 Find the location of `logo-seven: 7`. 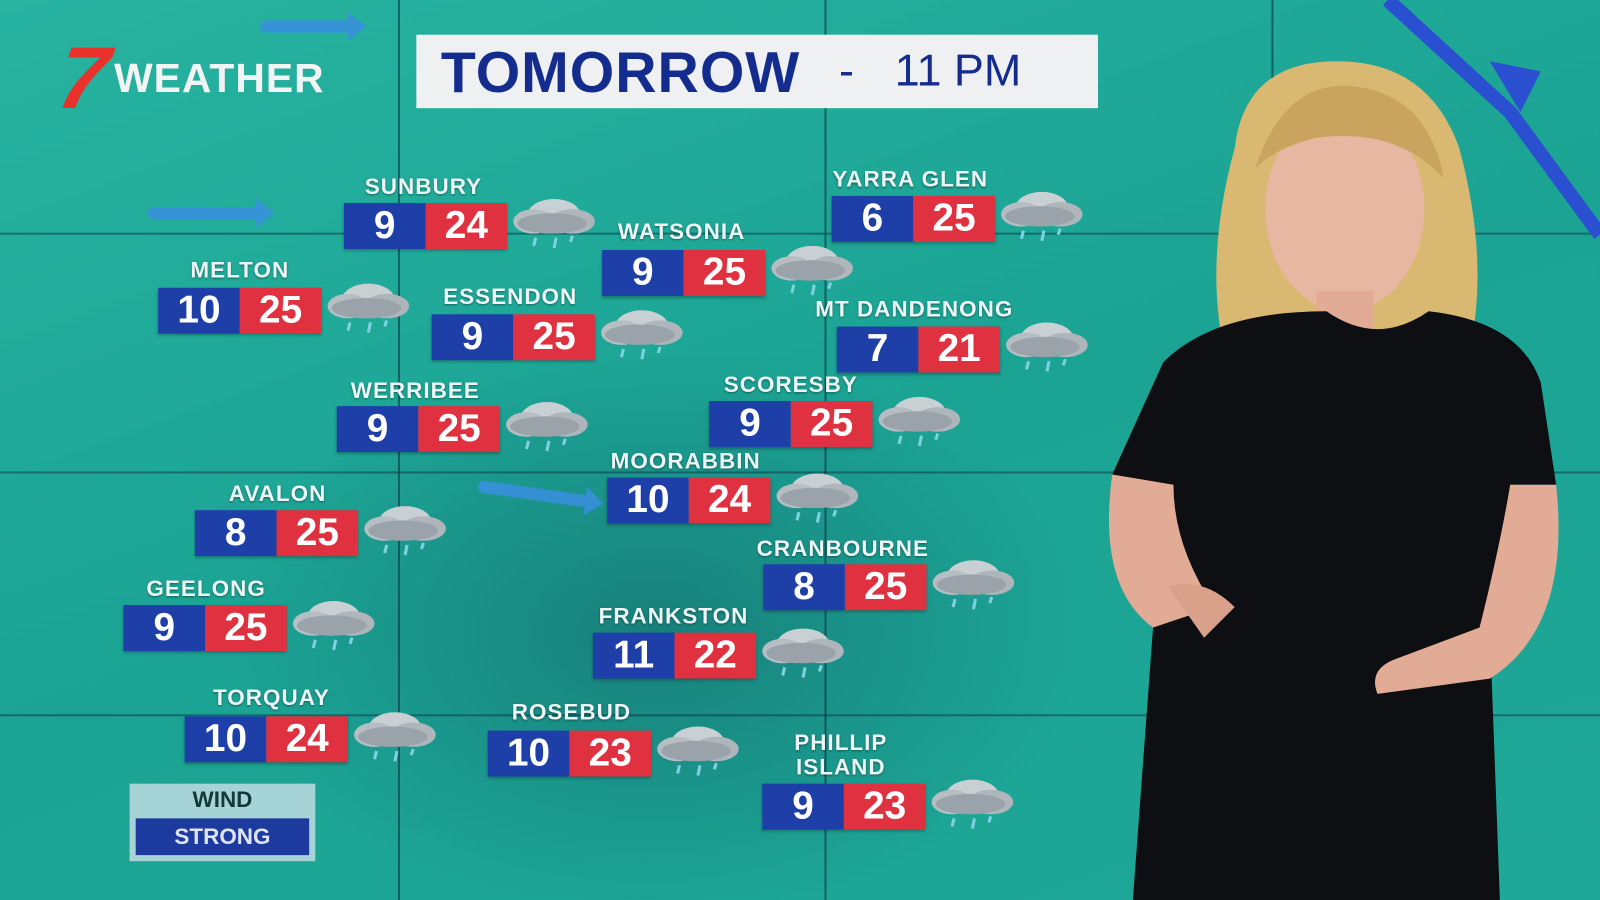

logo-seven: 7 is located at coordinates (83, 78).